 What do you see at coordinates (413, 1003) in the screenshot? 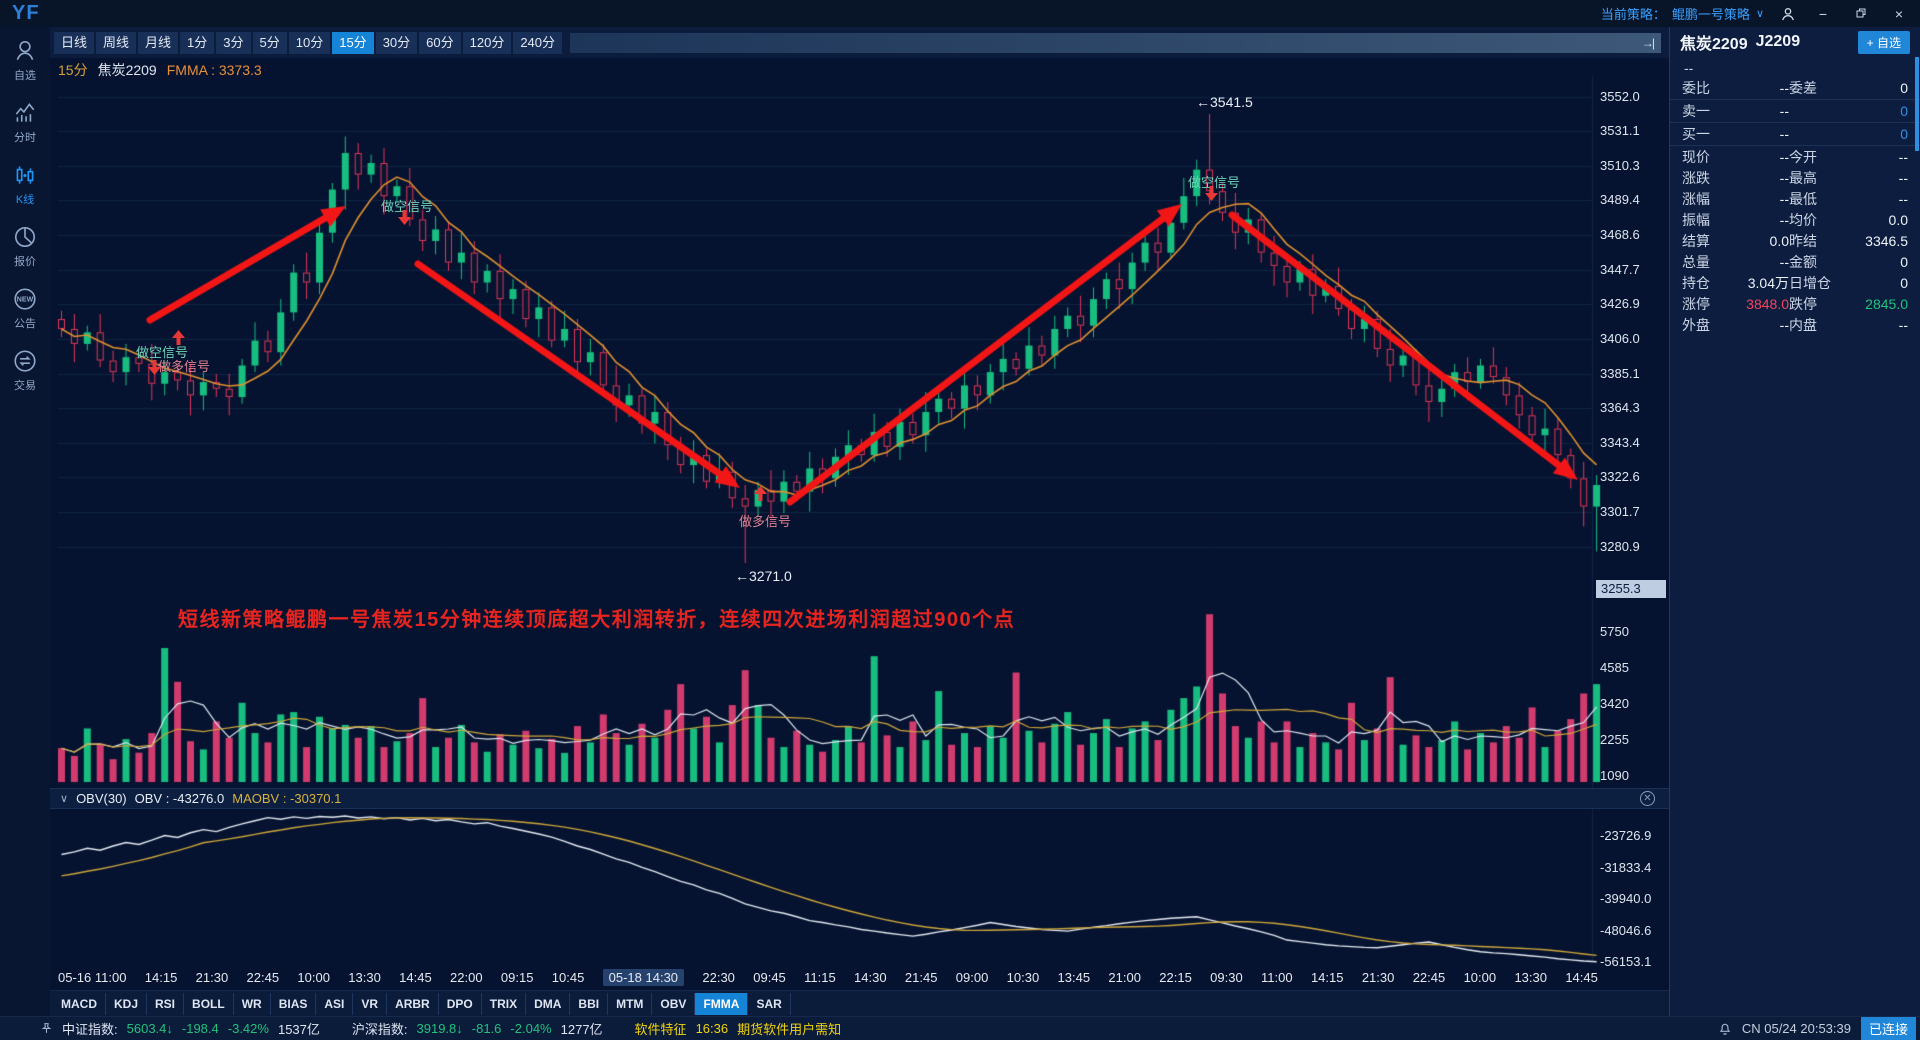
I see `indicator-tab-ARBR: ARBR` at bounding box center [413, 1003].